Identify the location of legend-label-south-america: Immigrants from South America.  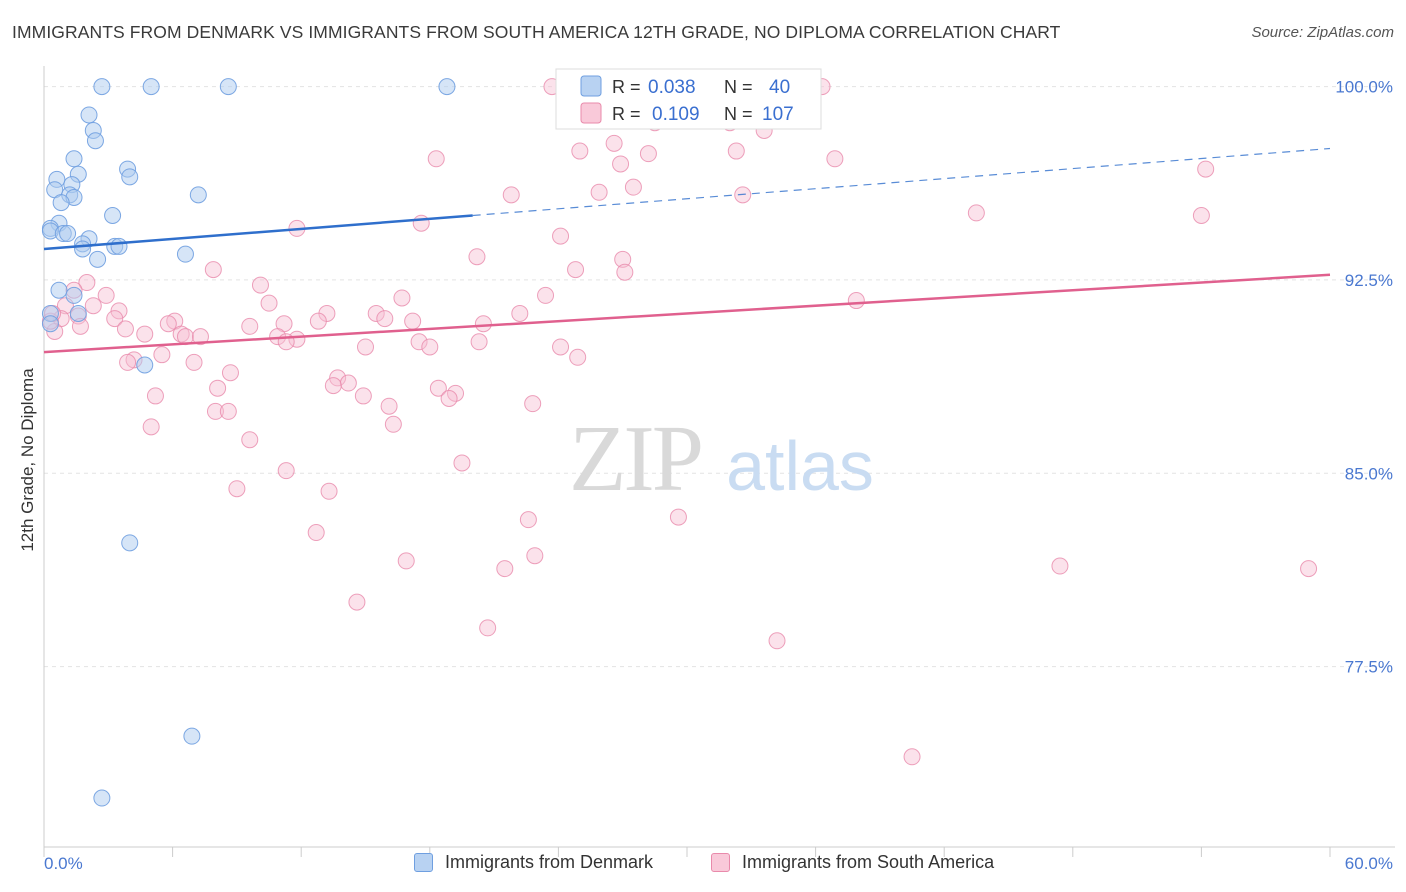
(868, 862).